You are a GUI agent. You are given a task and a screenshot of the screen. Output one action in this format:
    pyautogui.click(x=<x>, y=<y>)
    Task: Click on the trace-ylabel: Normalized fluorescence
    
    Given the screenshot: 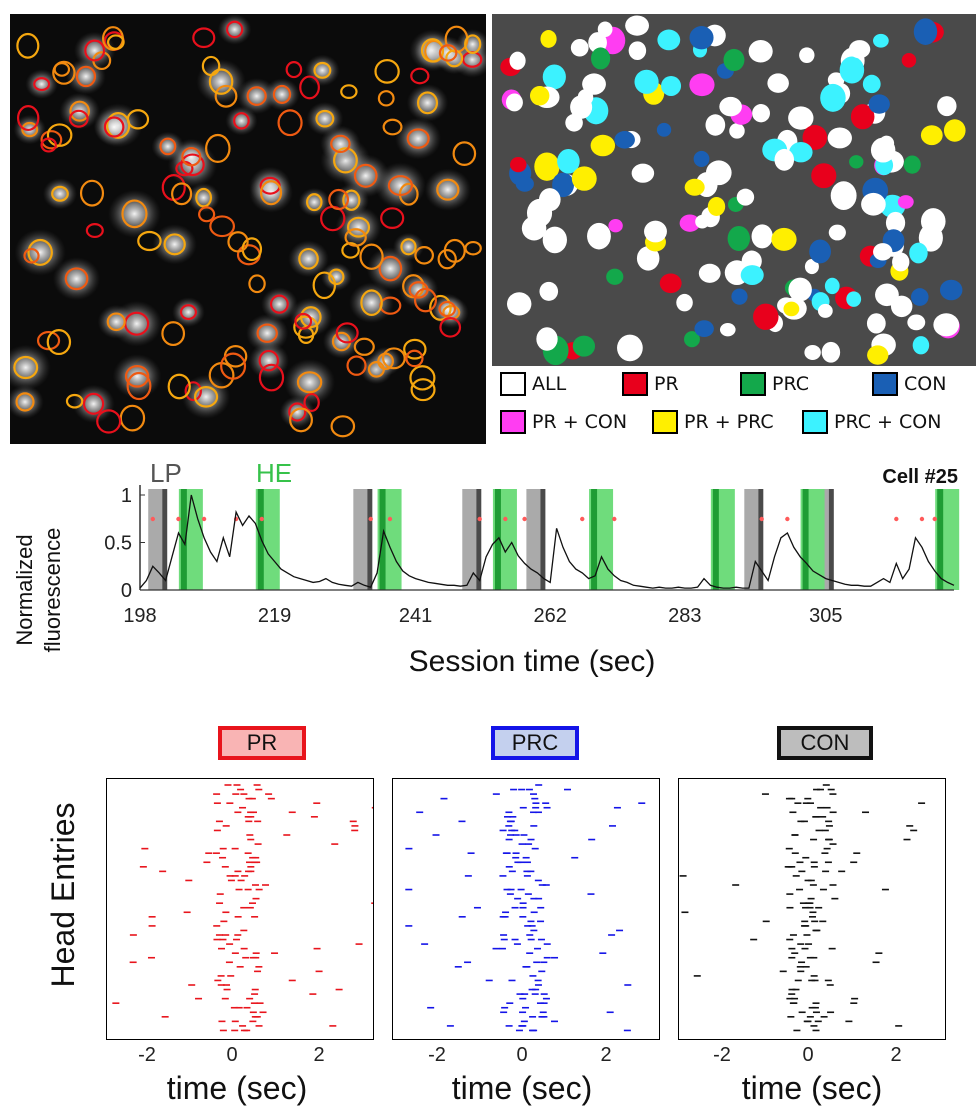 What is the action you would take?
    pyautogui.click(x=44, y=590)
    